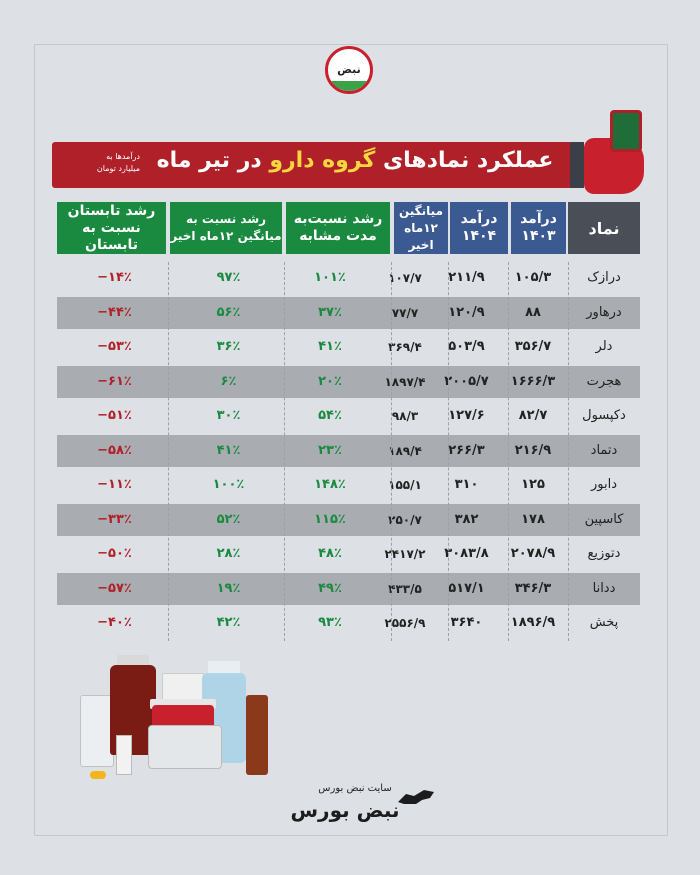 This screenshot has width=700, height=875. I want to click on cell-rev1404: ۲۰۰۵/۷, so click(466, 381).